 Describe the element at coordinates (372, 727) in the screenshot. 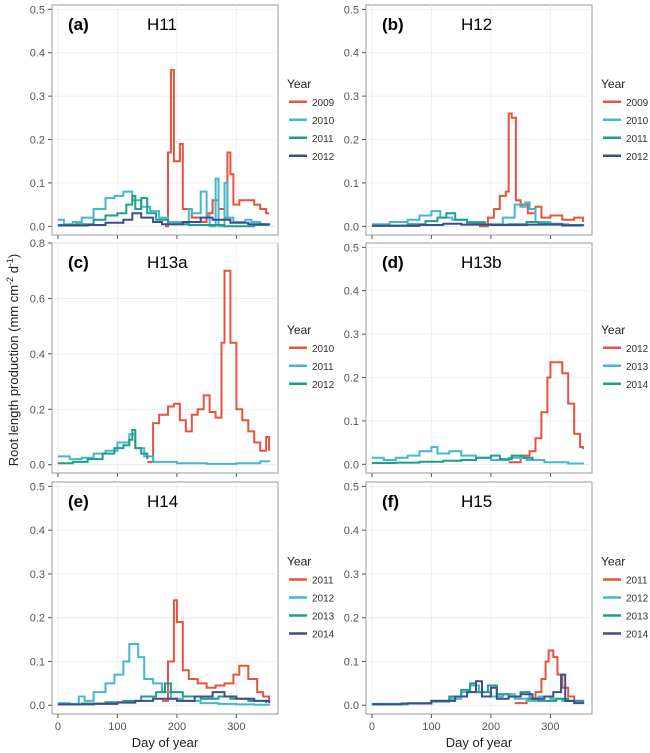

I see `x-tick-label: 0` at that location.